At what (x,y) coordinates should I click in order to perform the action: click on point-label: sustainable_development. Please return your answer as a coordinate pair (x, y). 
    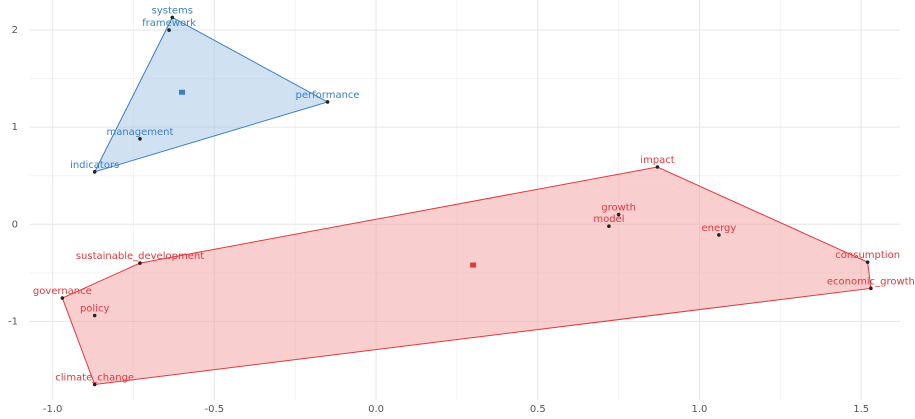
    Looking at the image, I should click on (140, 256).